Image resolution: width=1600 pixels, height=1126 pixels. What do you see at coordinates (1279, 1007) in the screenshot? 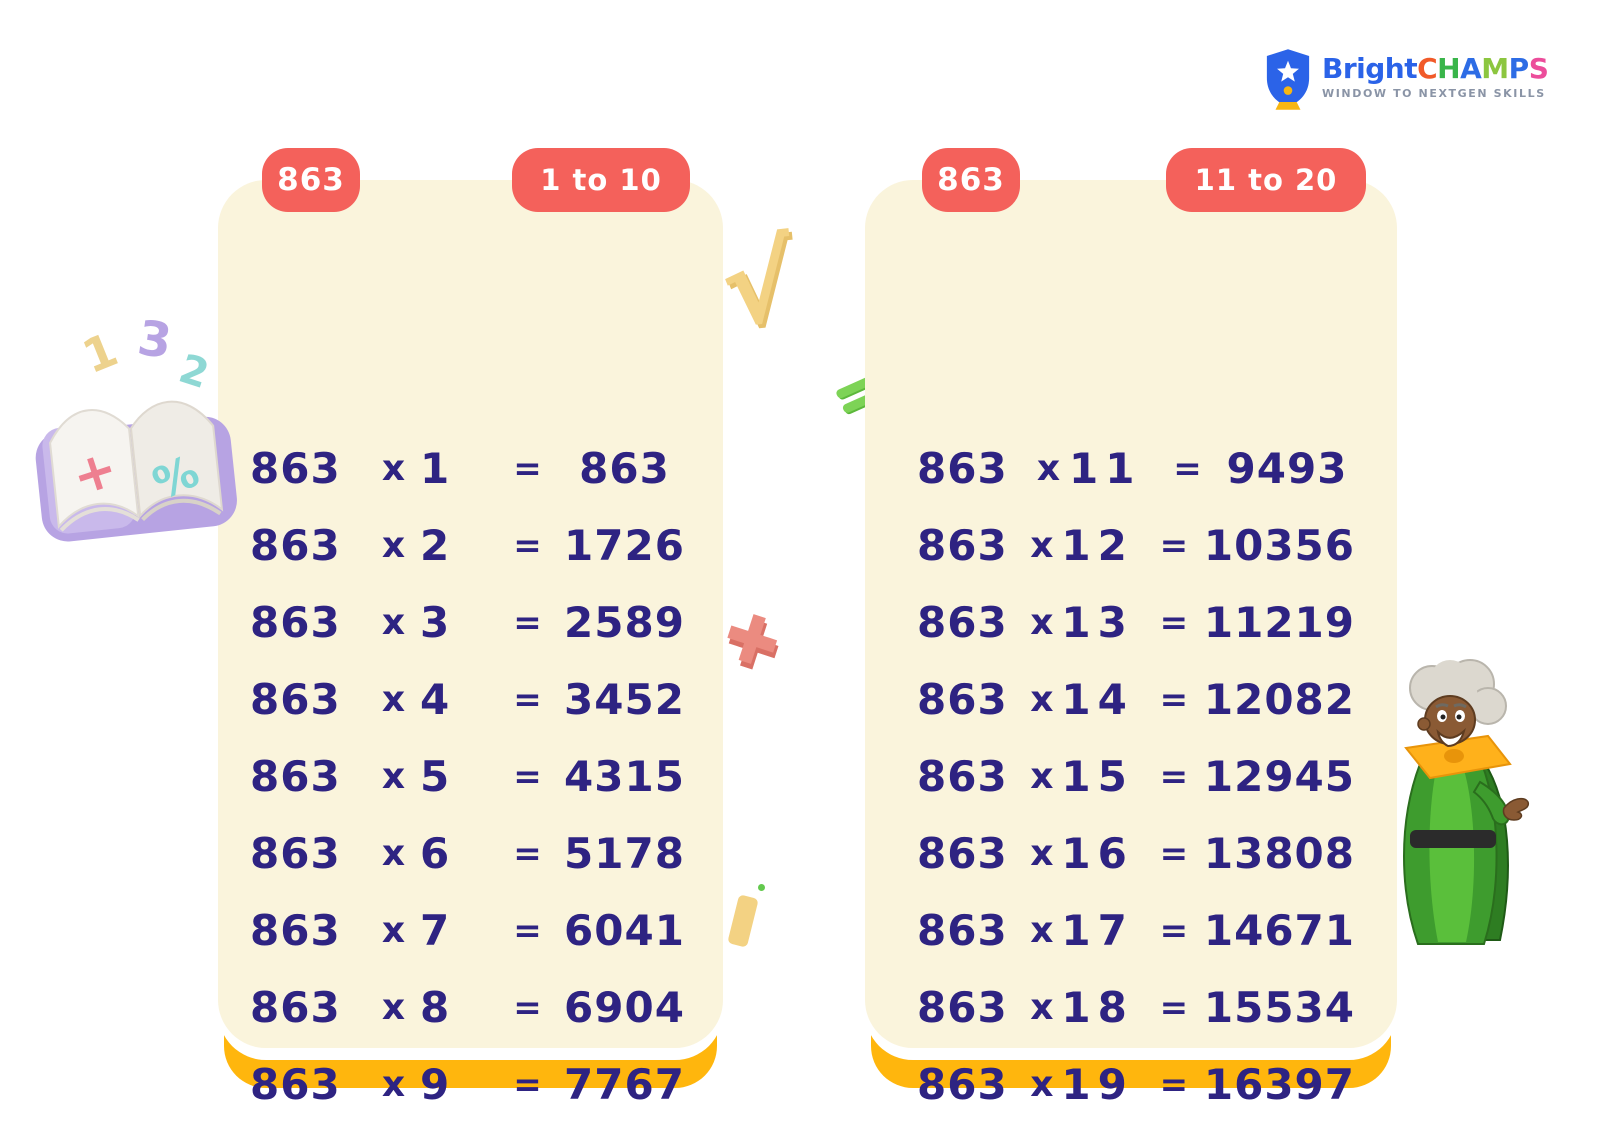
I see `product: 15534` at bounding box center [1279, 1007].